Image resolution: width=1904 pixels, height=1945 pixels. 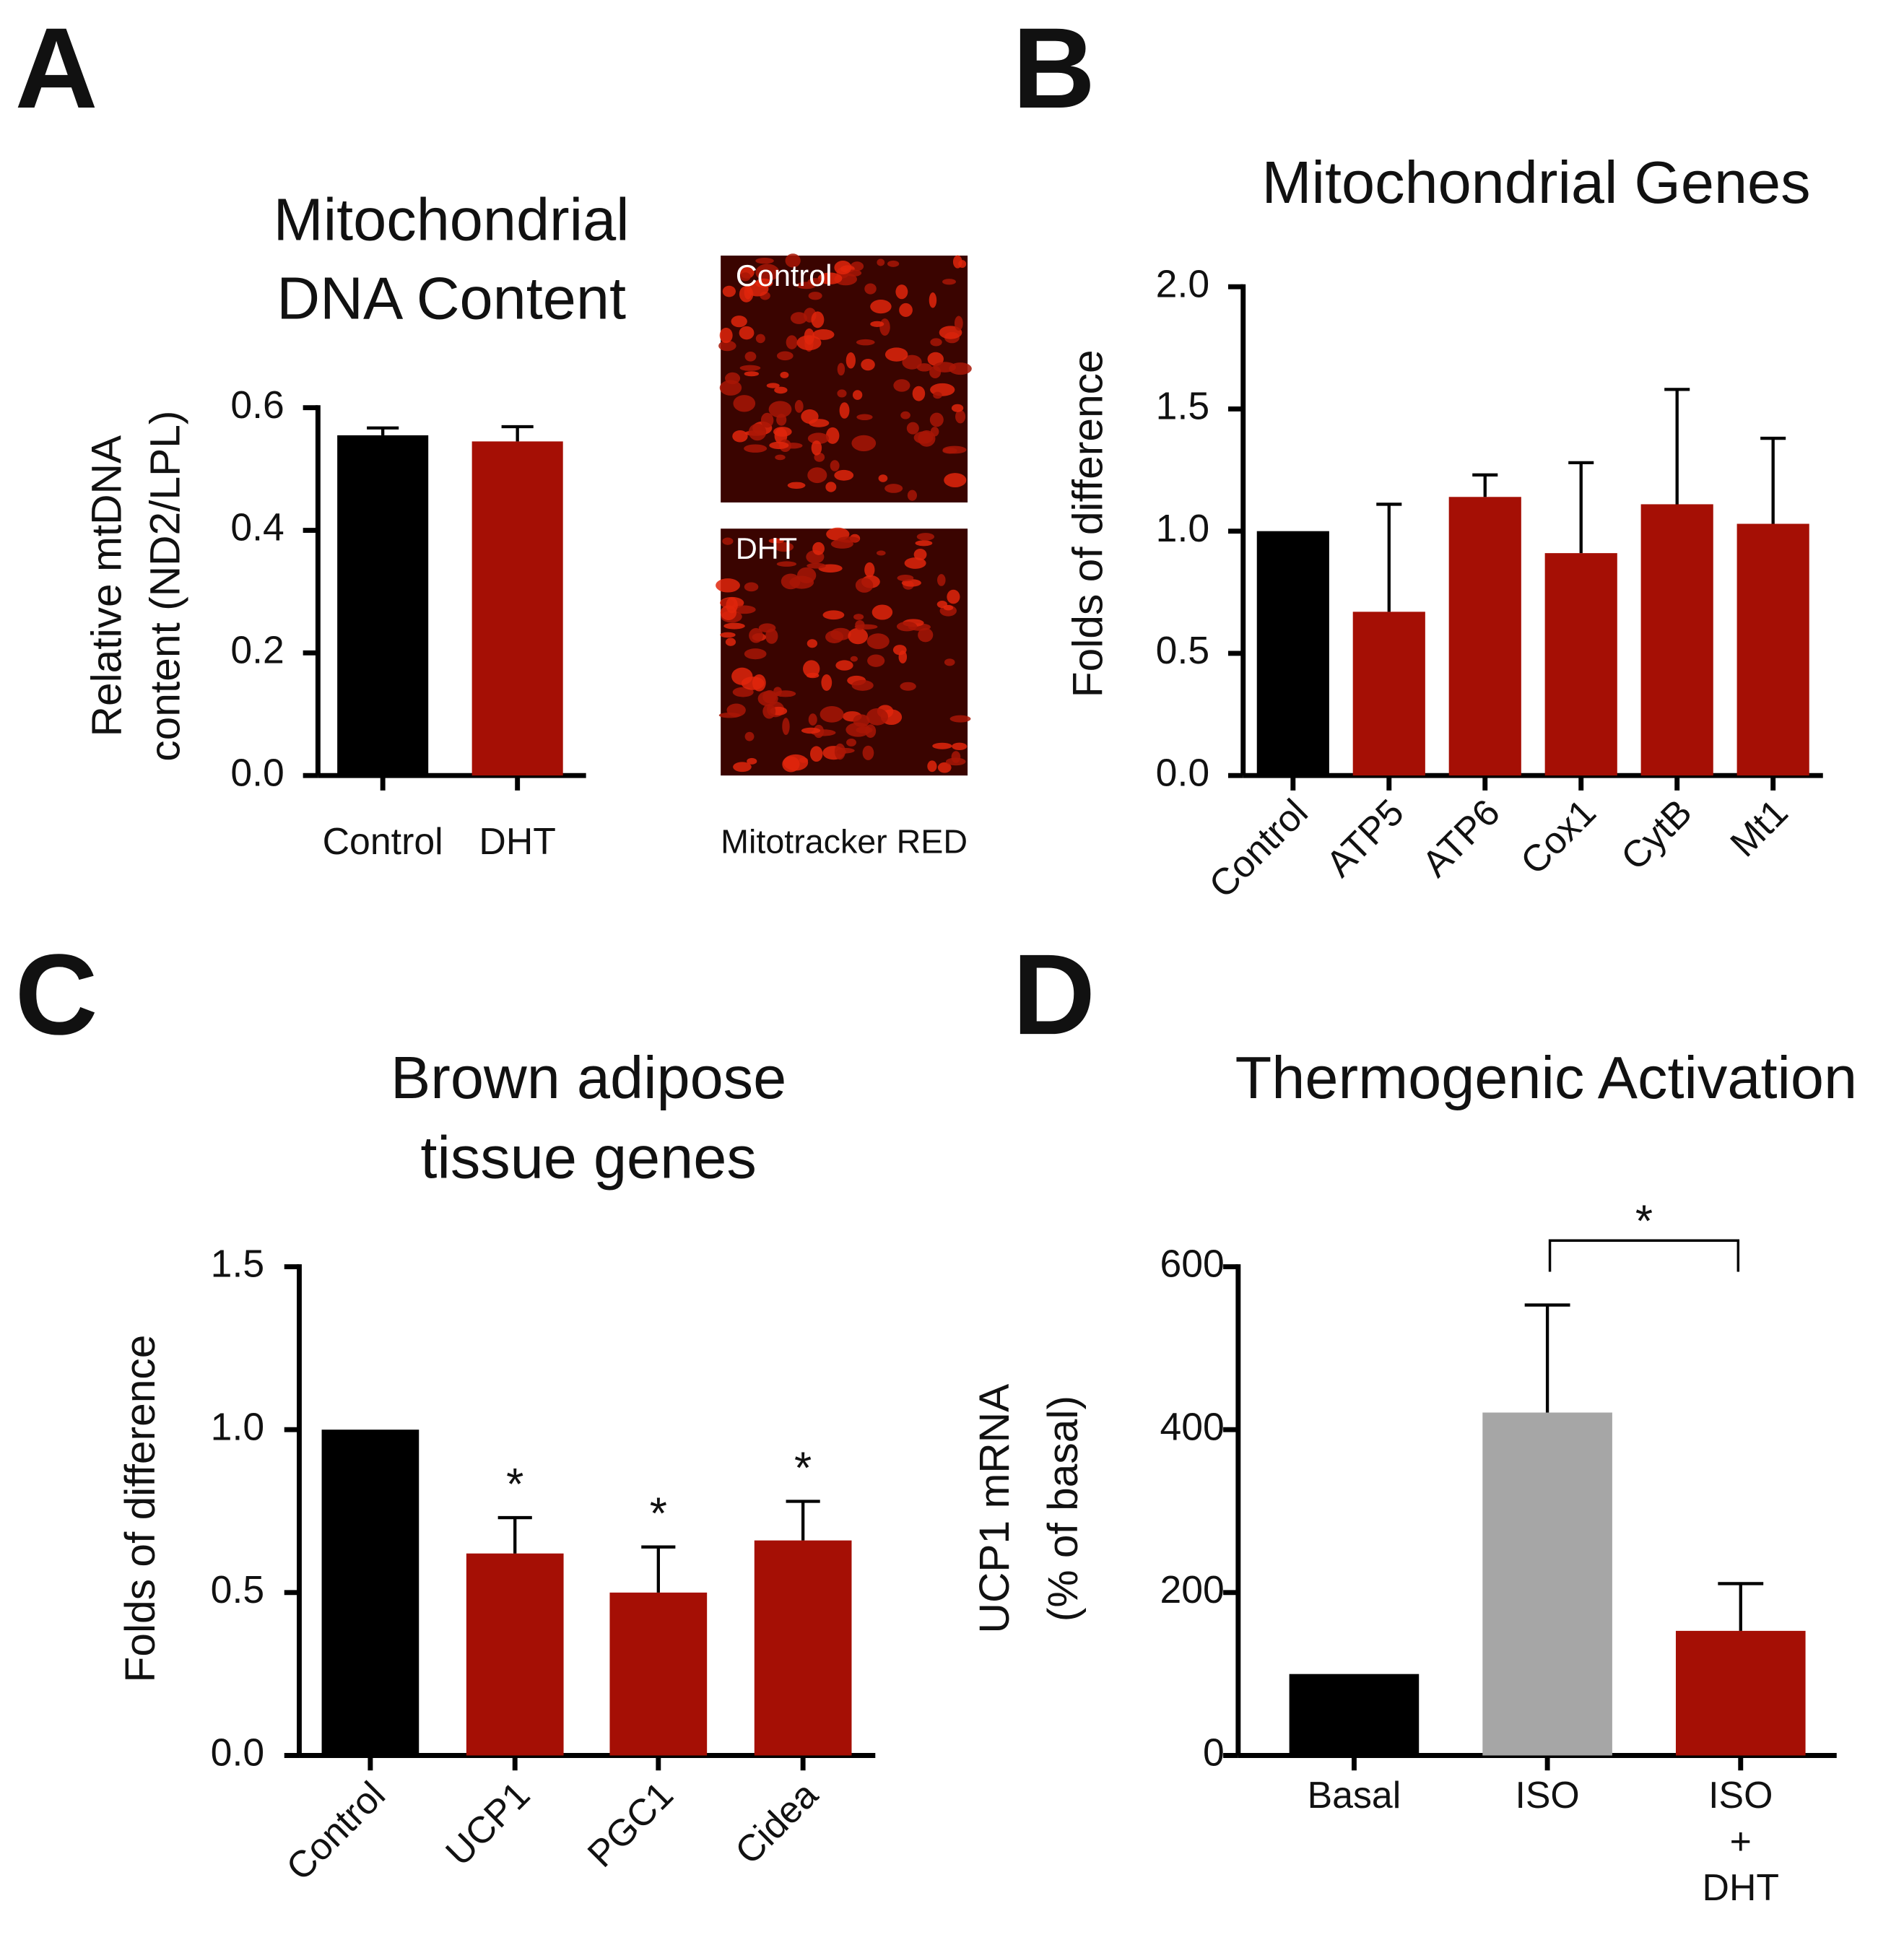 I want to click on y-axis-label: Folds of difference, so click(x=1088, y=523).